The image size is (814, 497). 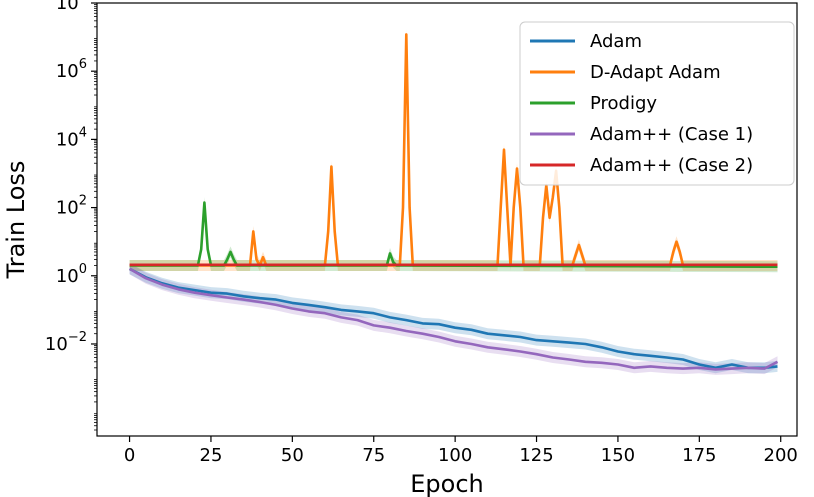 What do you see at coordinates (455, 455) in the screenshot?
I see `x-tick-label: 100` at bounding box center [455, 455].